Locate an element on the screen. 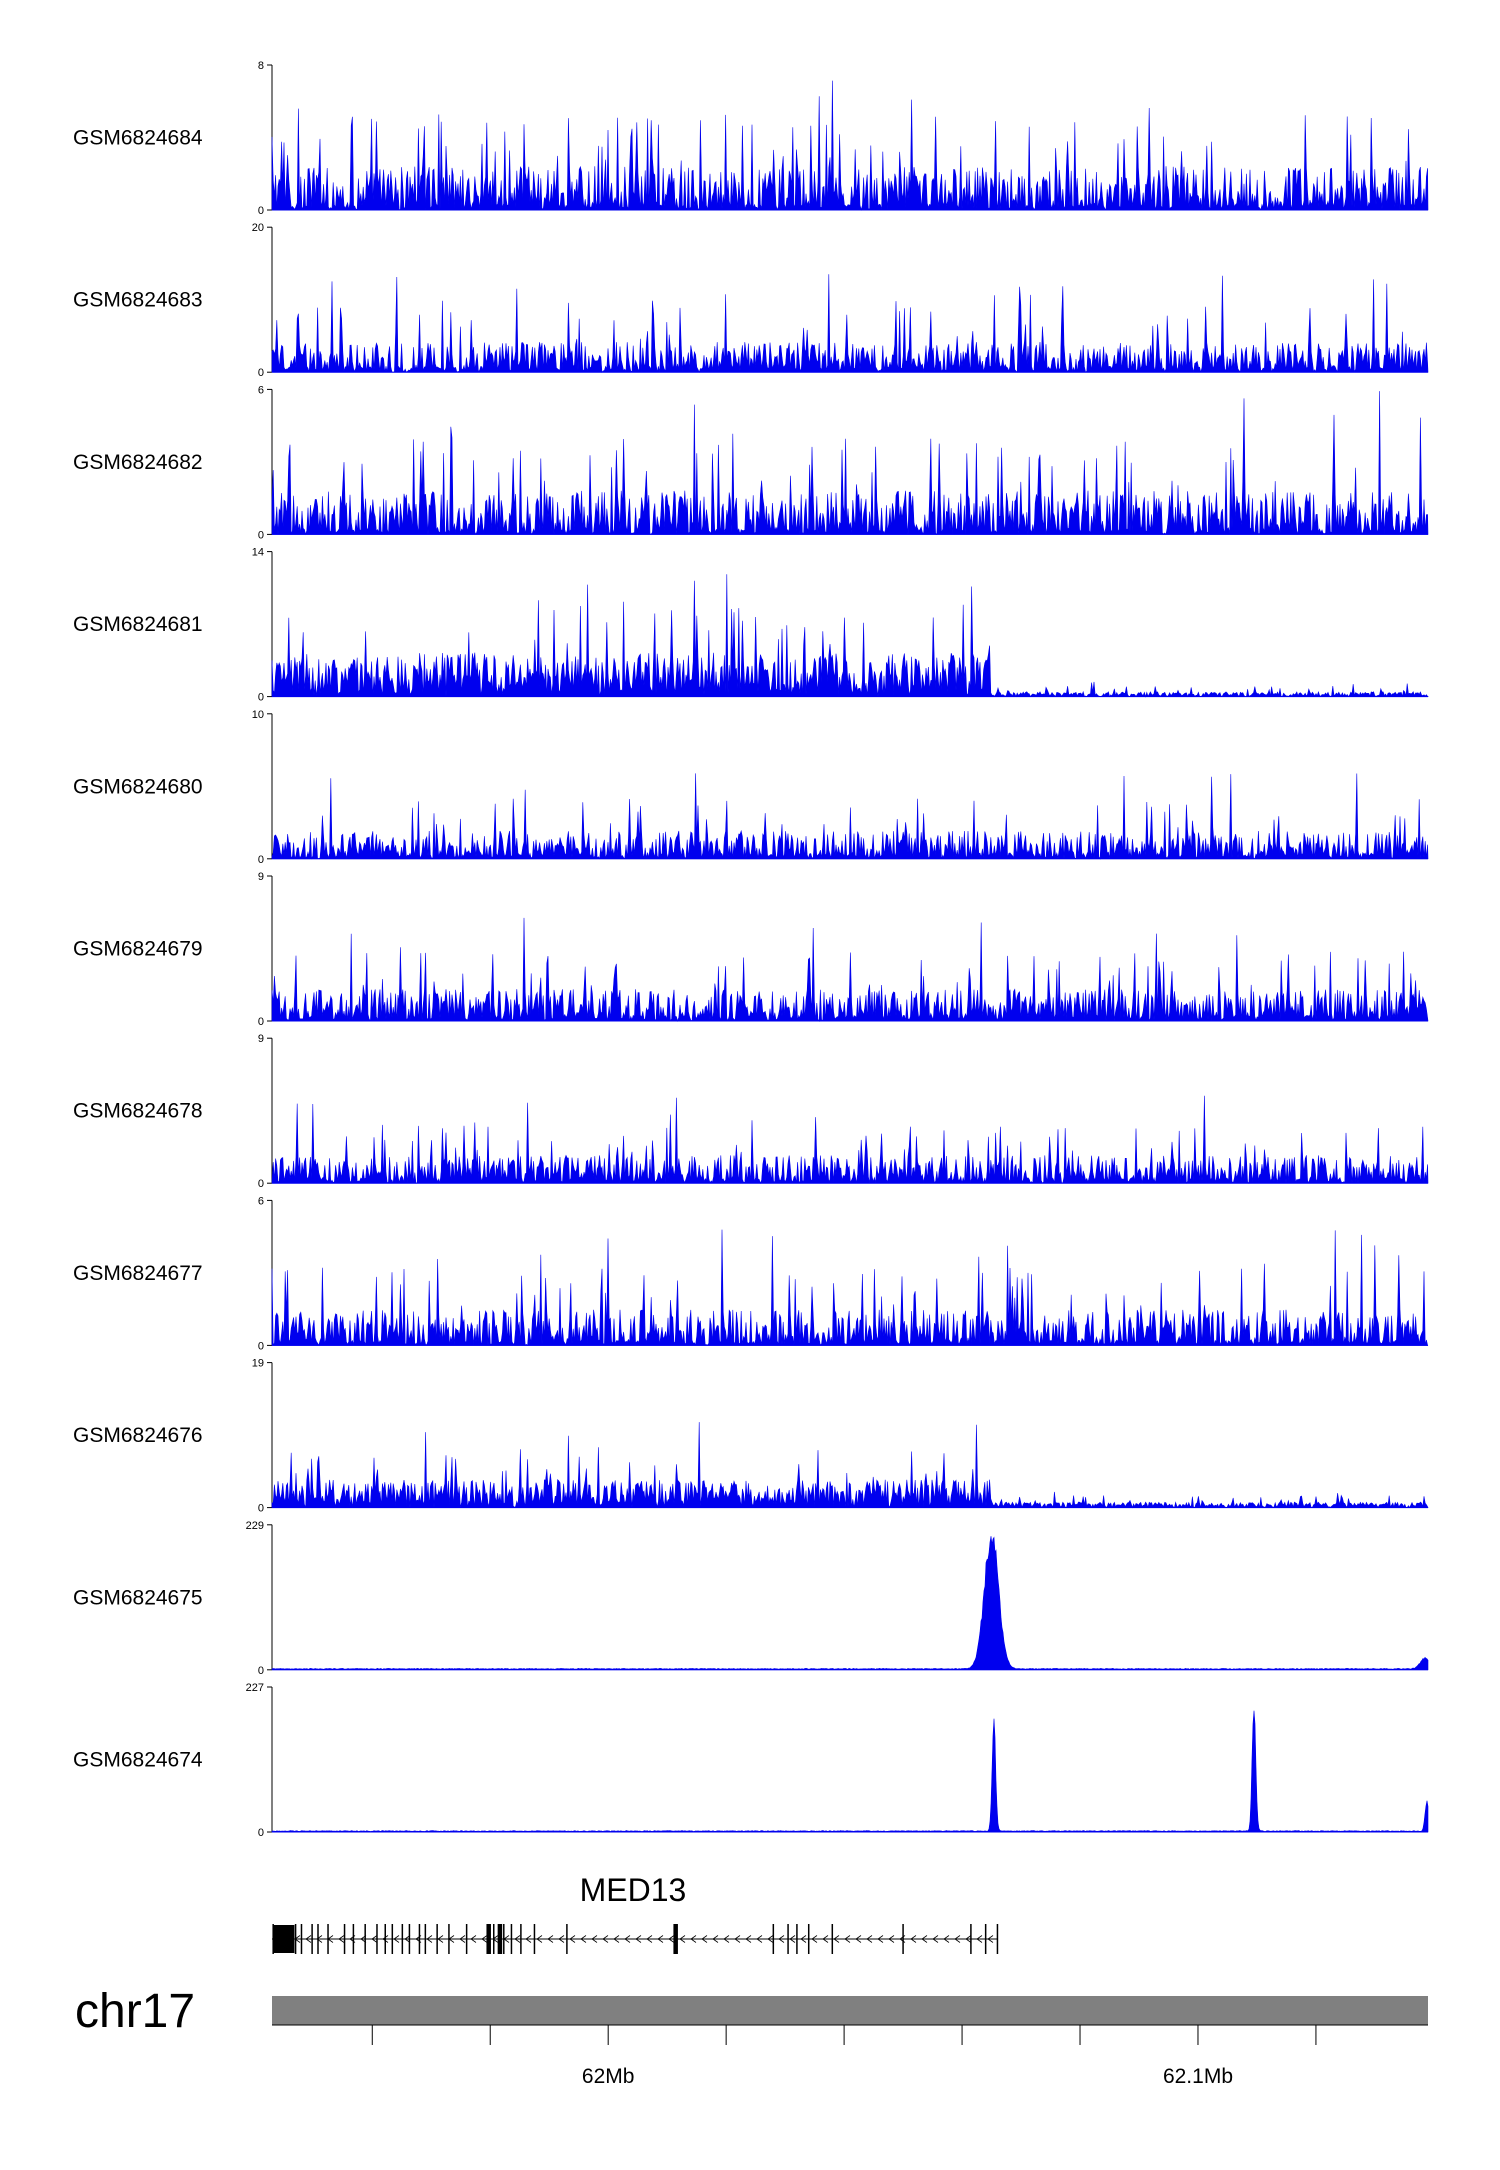  chromosome-ideogram: chr17 is located at coordinates (751, 2011).